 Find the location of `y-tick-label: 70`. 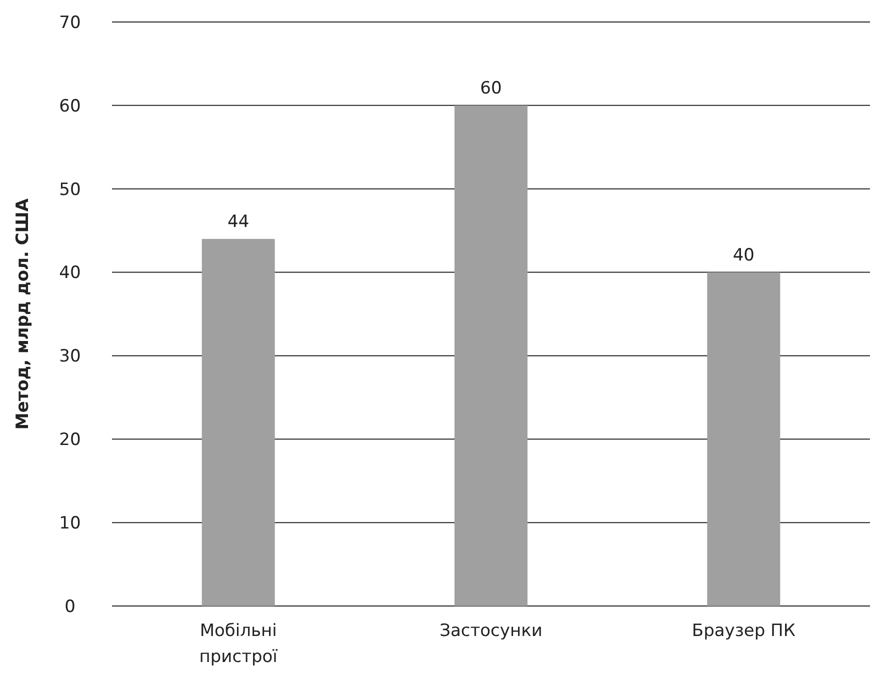

y-tick-label: 70 is located at coordinates (70, 22).